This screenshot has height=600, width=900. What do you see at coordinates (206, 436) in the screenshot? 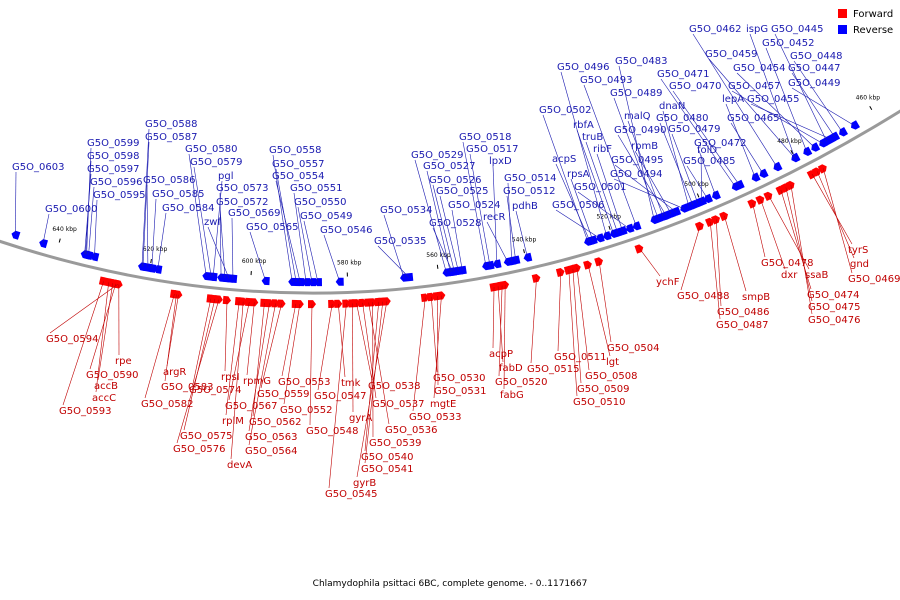
I see `gene-label: G5O_0575` at bounding box center [206, 436].